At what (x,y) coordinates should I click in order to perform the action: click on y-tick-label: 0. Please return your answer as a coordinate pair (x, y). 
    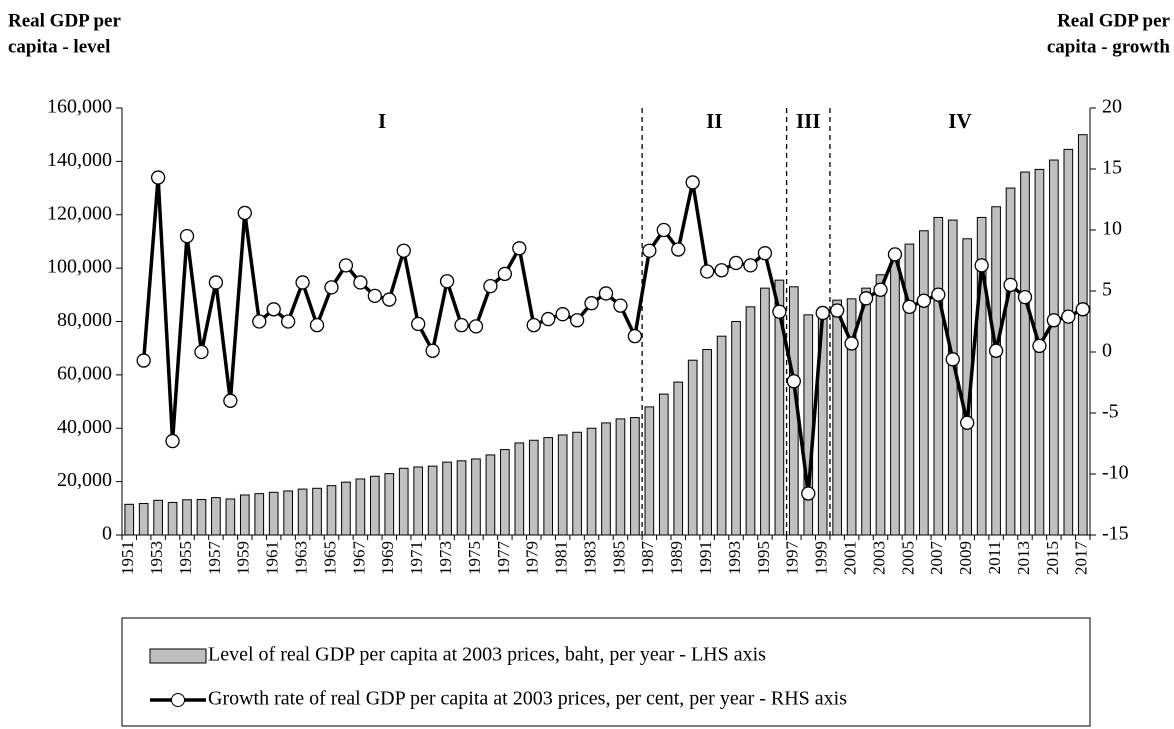
    Looking at the image, I should click on (107, 534).